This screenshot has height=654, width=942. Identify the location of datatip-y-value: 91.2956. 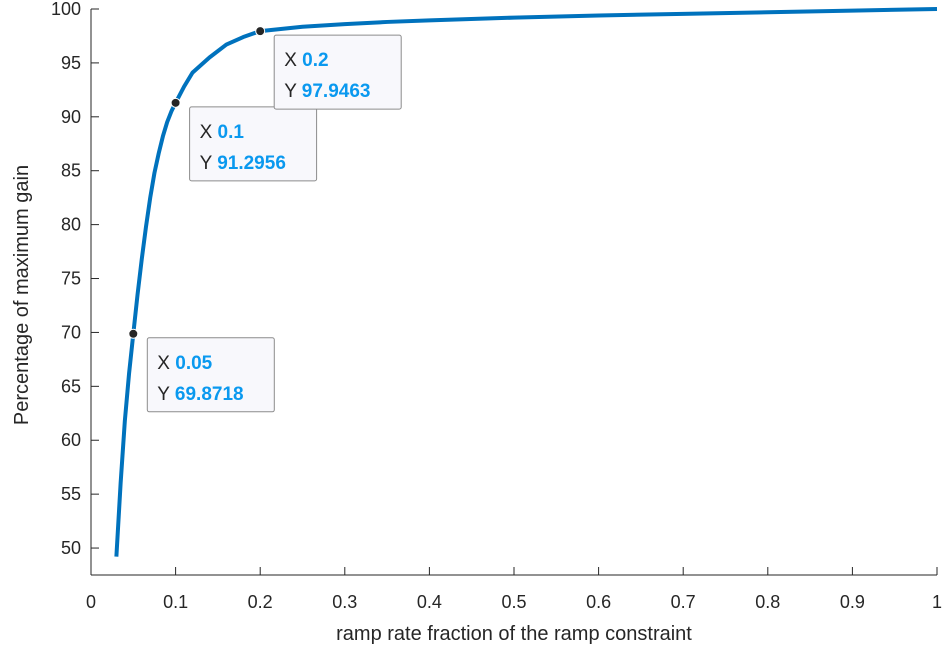
(251, 163).